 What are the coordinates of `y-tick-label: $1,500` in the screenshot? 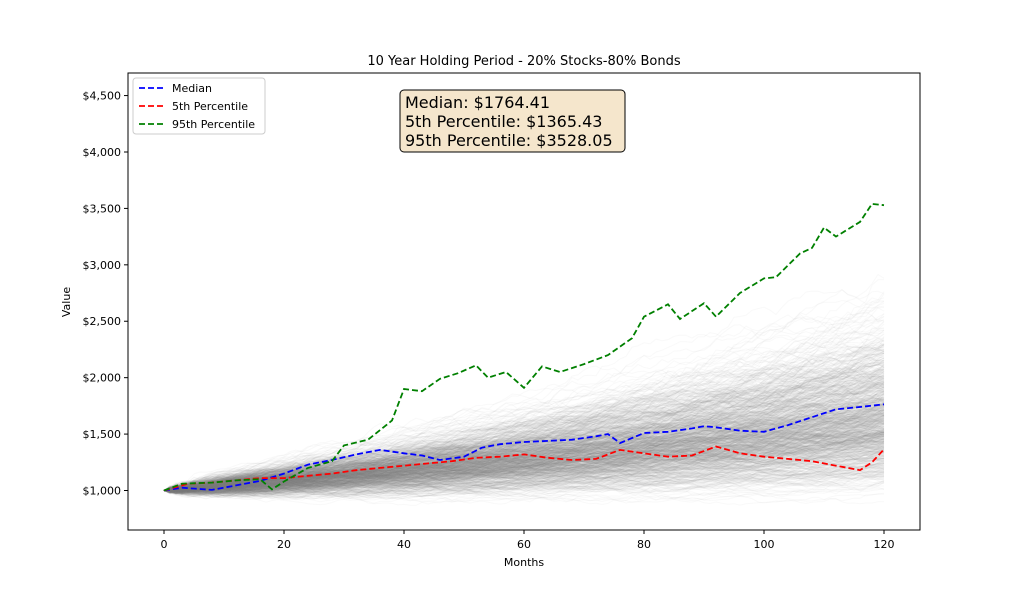 It's located at (102, 434).